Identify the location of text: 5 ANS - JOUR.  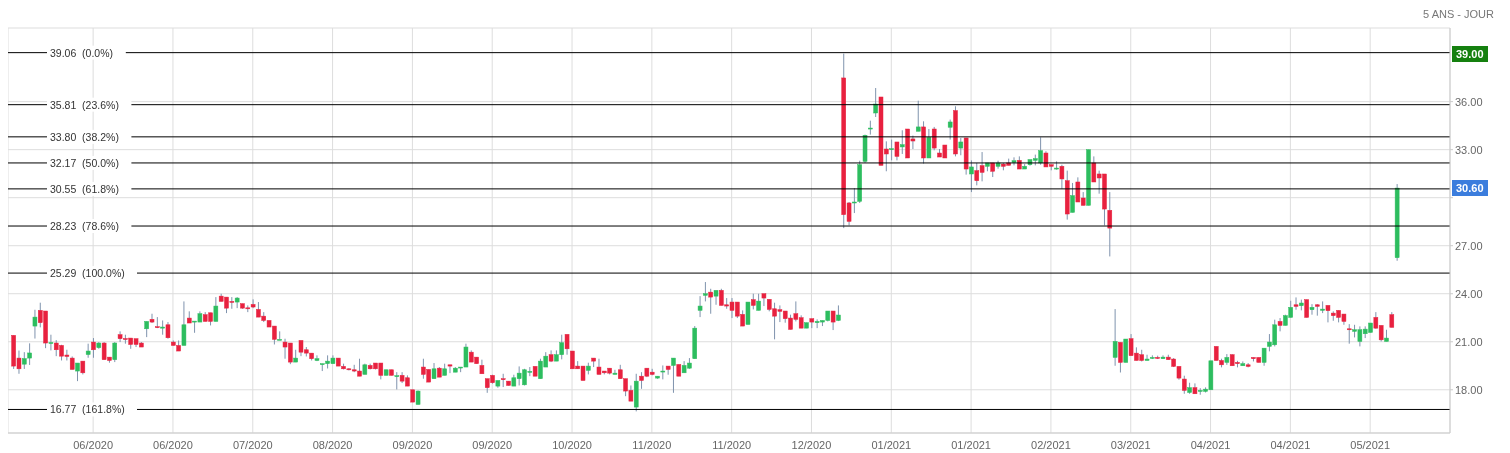
(1458, 14).